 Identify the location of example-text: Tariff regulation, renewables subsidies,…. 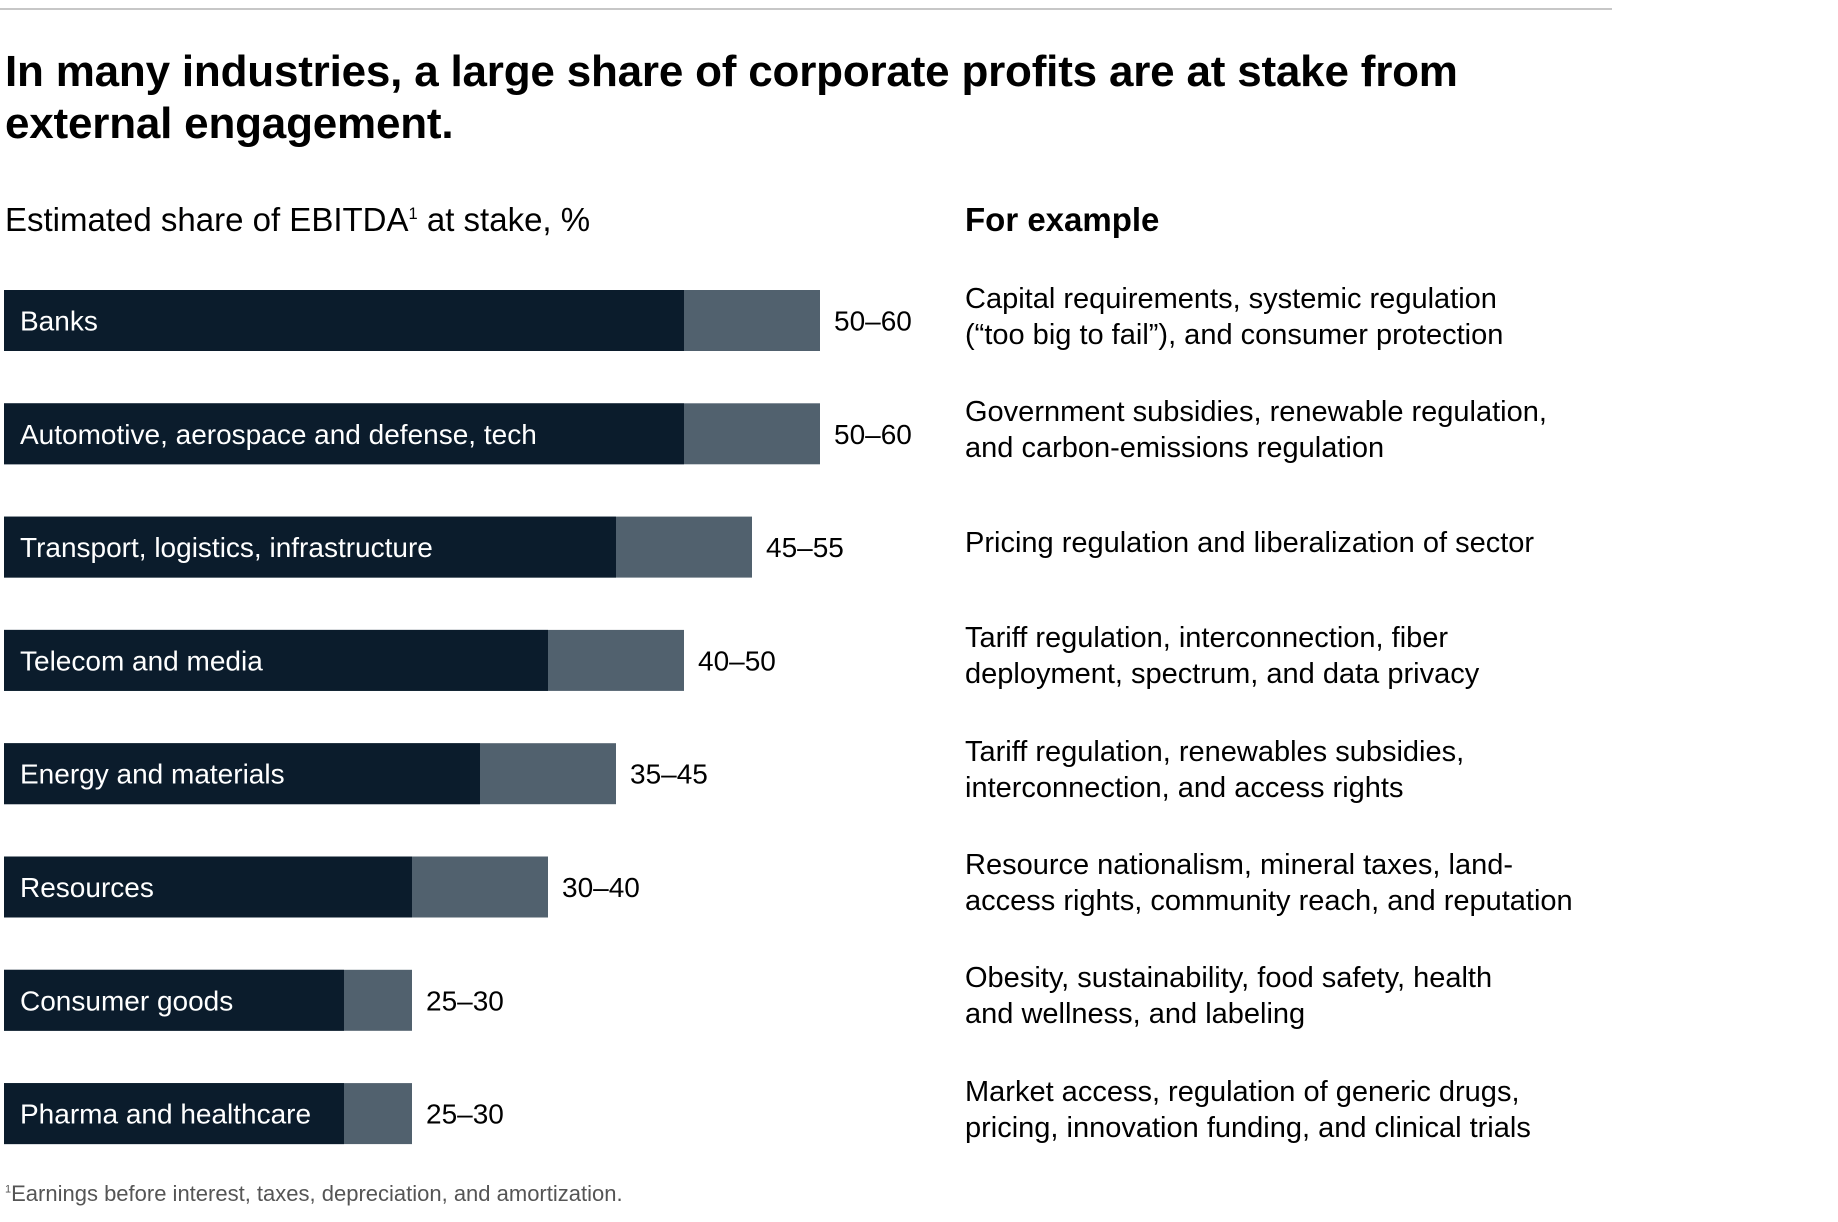
(1315, 770).